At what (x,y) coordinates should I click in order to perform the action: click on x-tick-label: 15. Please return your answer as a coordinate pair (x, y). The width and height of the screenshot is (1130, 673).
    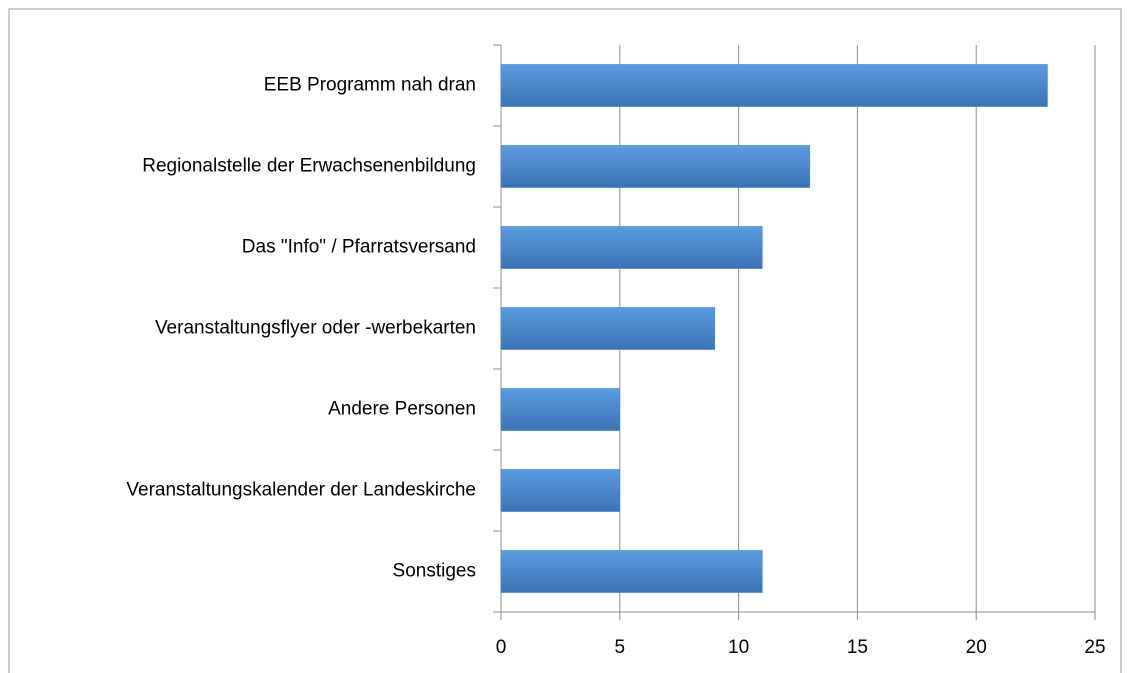
    Looking at the image, I should click on (857, 647).